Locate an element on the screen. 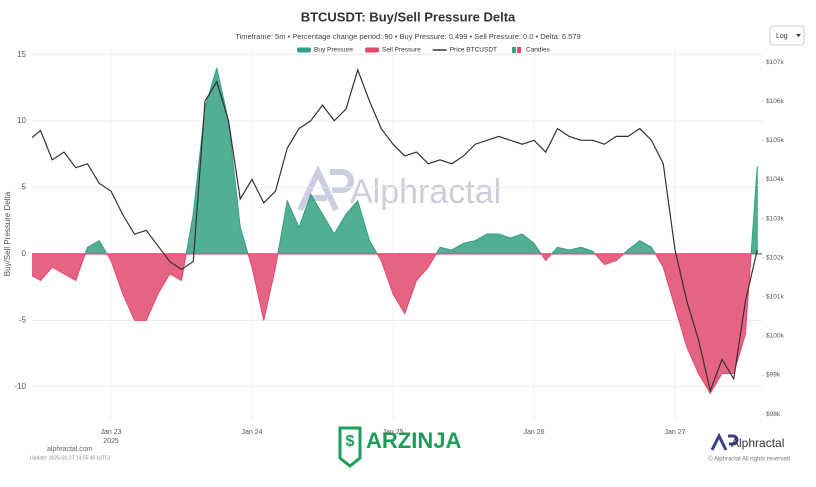 This screenshot has width=816, height=487. sponsor-icon is located at coordinates (350, 447).